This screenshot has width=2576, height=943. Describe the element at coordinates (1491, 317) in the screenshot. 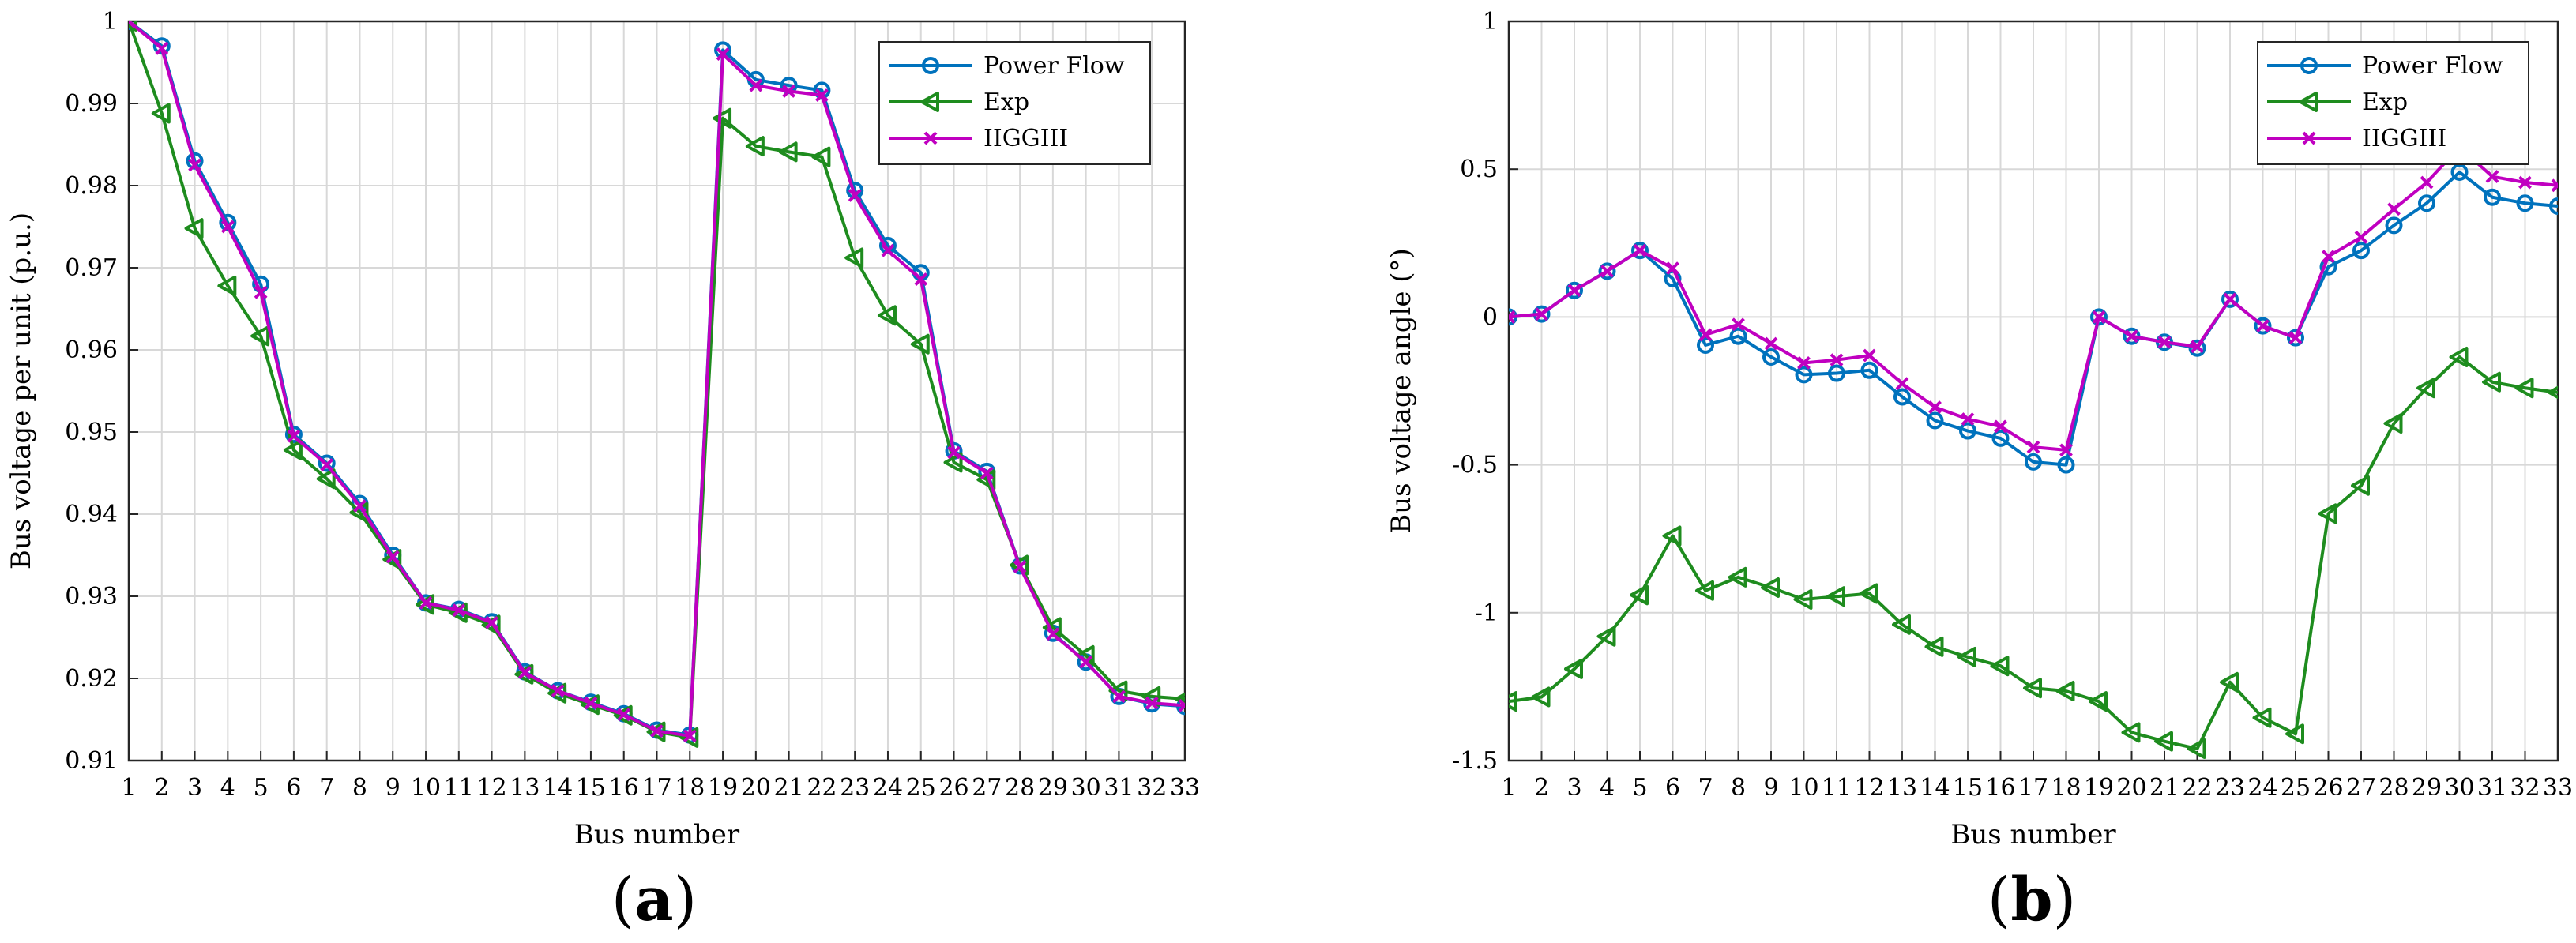

I see `y-tick-label: 0` at that location.